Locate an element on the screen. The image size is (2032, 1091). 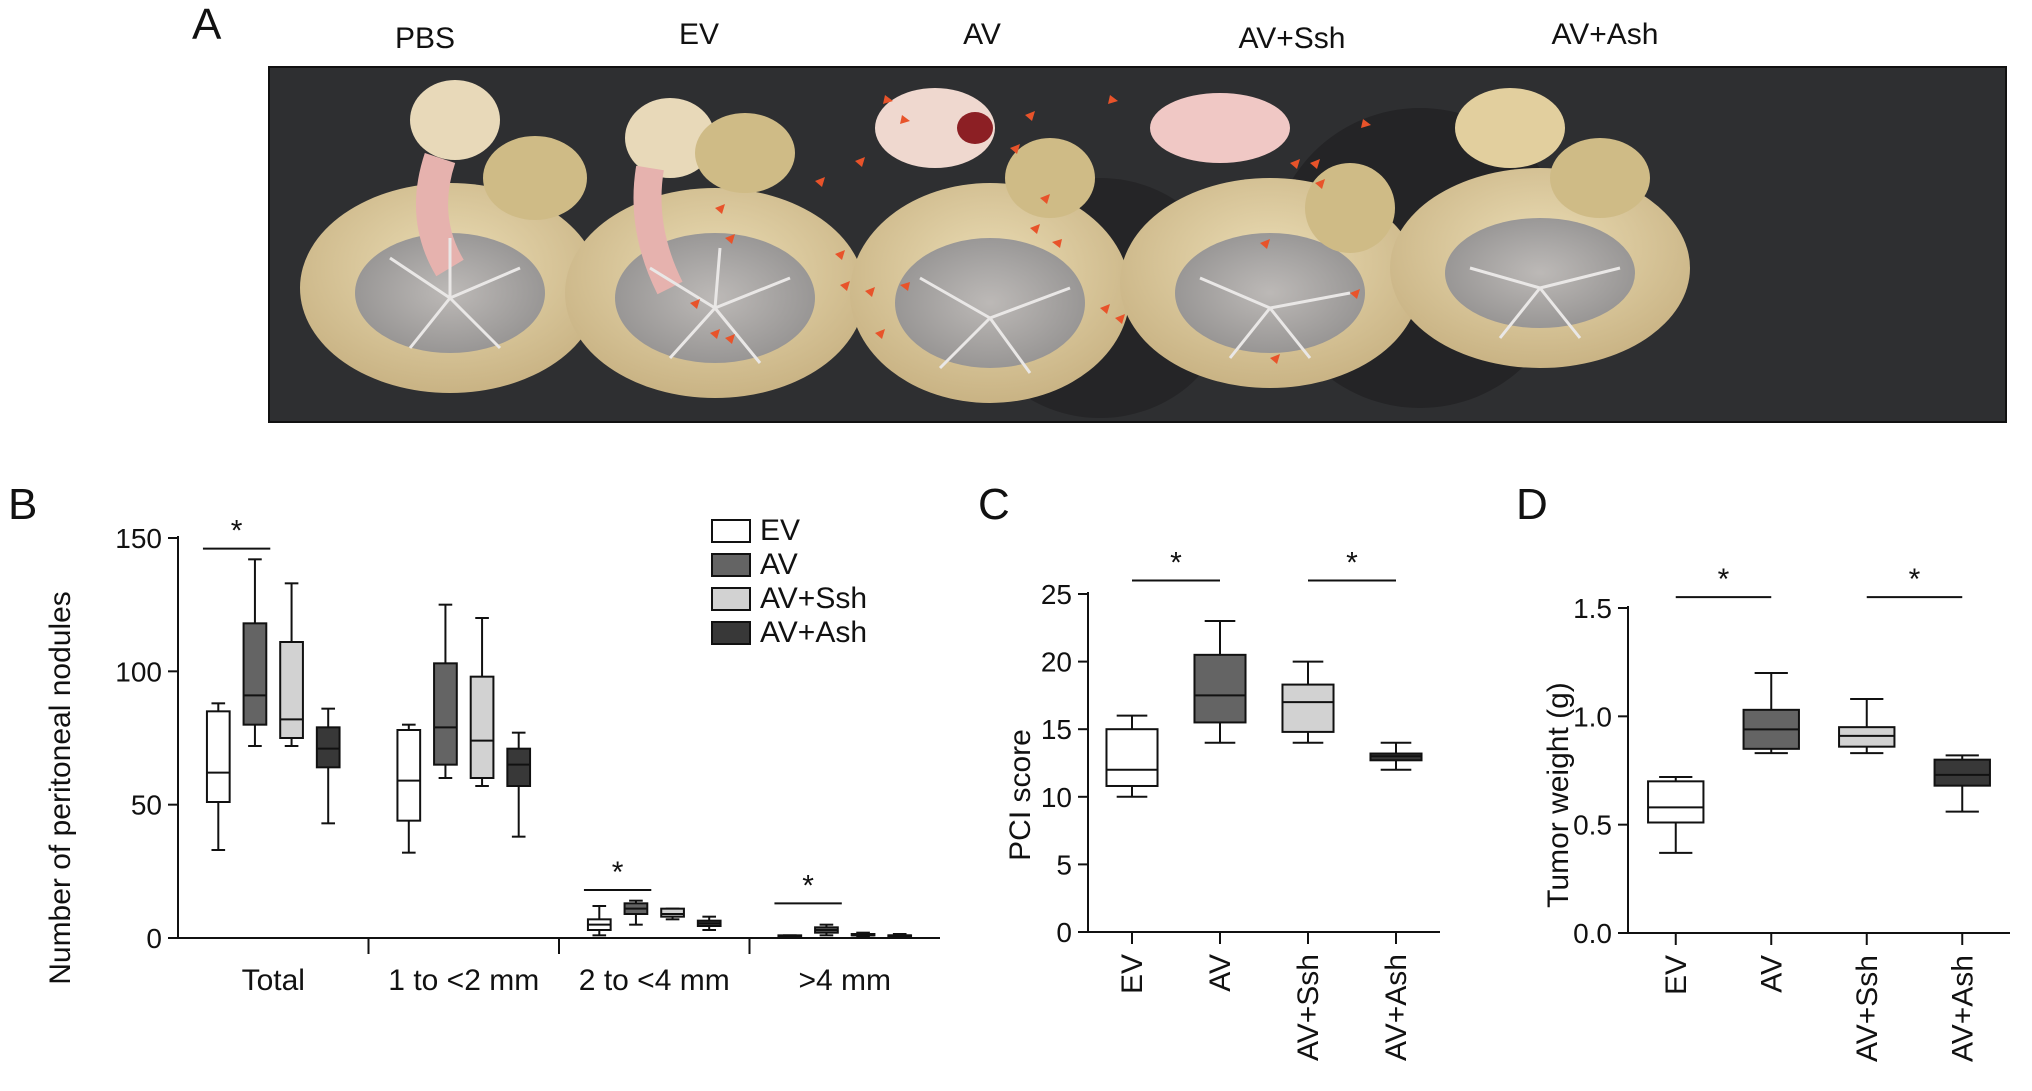
chart-b-box-0-1-iqr is located at coordinates (409, 775).